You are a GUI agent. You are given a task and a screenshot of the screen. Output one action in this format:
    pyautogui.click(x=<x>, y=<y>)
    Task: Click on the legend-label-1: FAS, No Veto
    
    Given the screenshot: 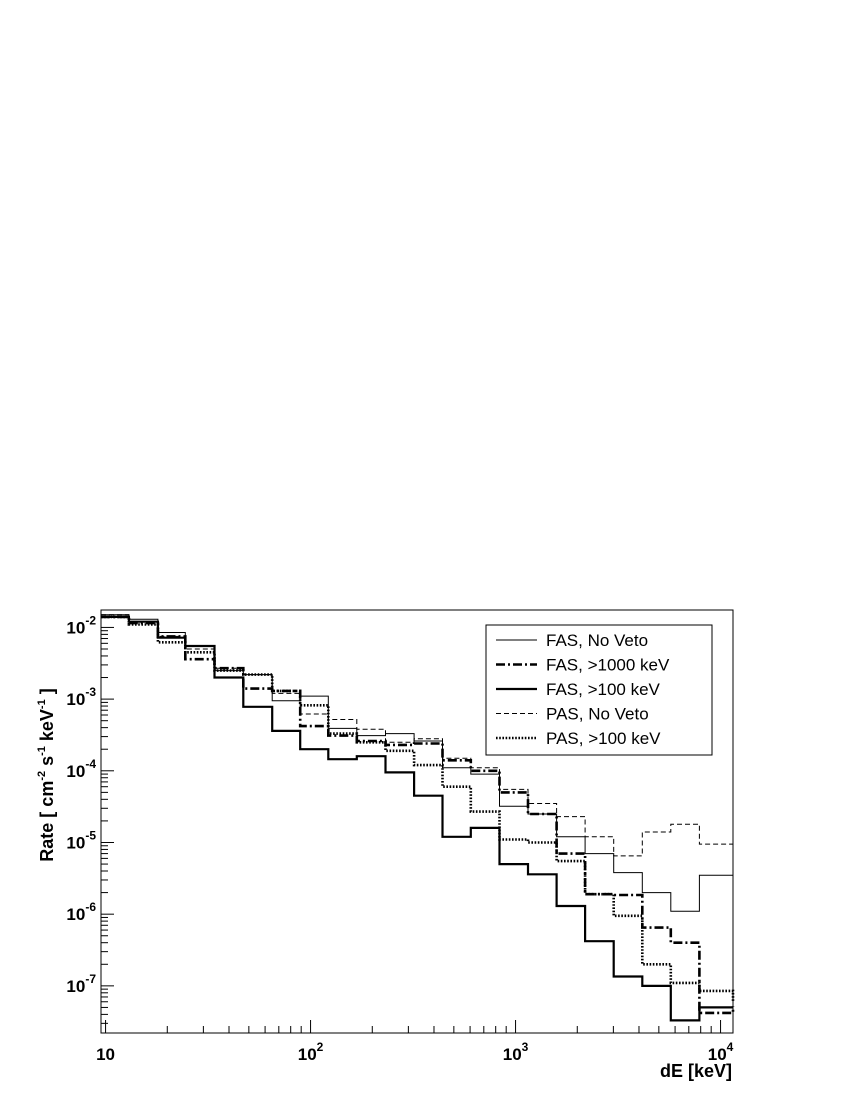 What is the action you would take?
    pyautogui.click(x=597, y=640)
    